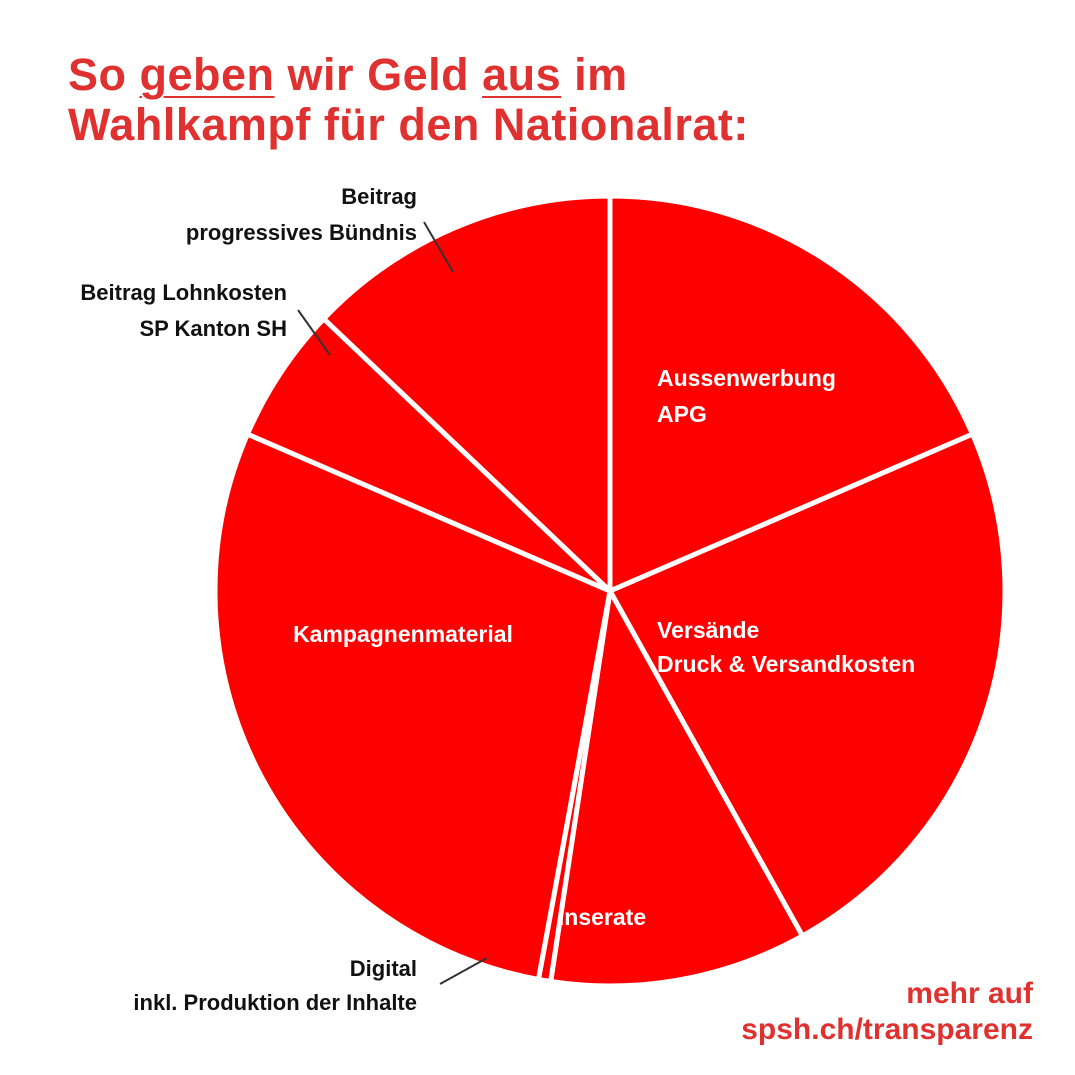  Describe the element at coordinates (708, 630) in the screenshot. I see `slice-label-line: Versände` at that location.